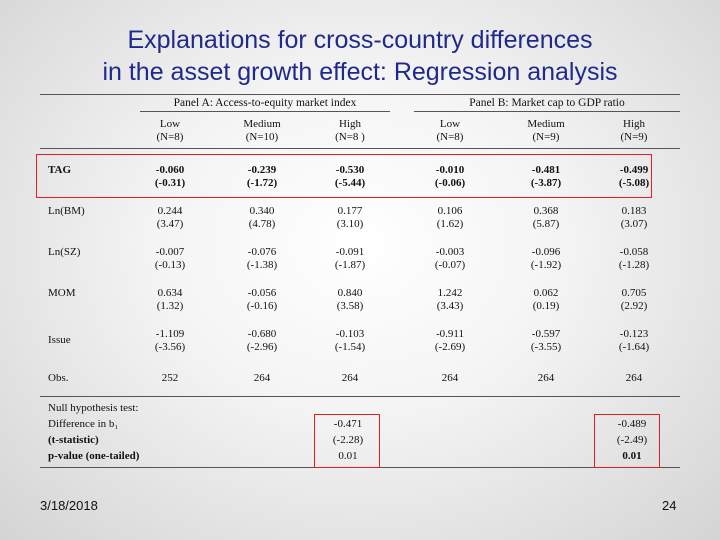 This screenshot has height=540, width=720. What do you see at coordinates (348, 424) in the screenshot?
I see `panel-a-difference: -0.471` at bounding box center [348, 424].